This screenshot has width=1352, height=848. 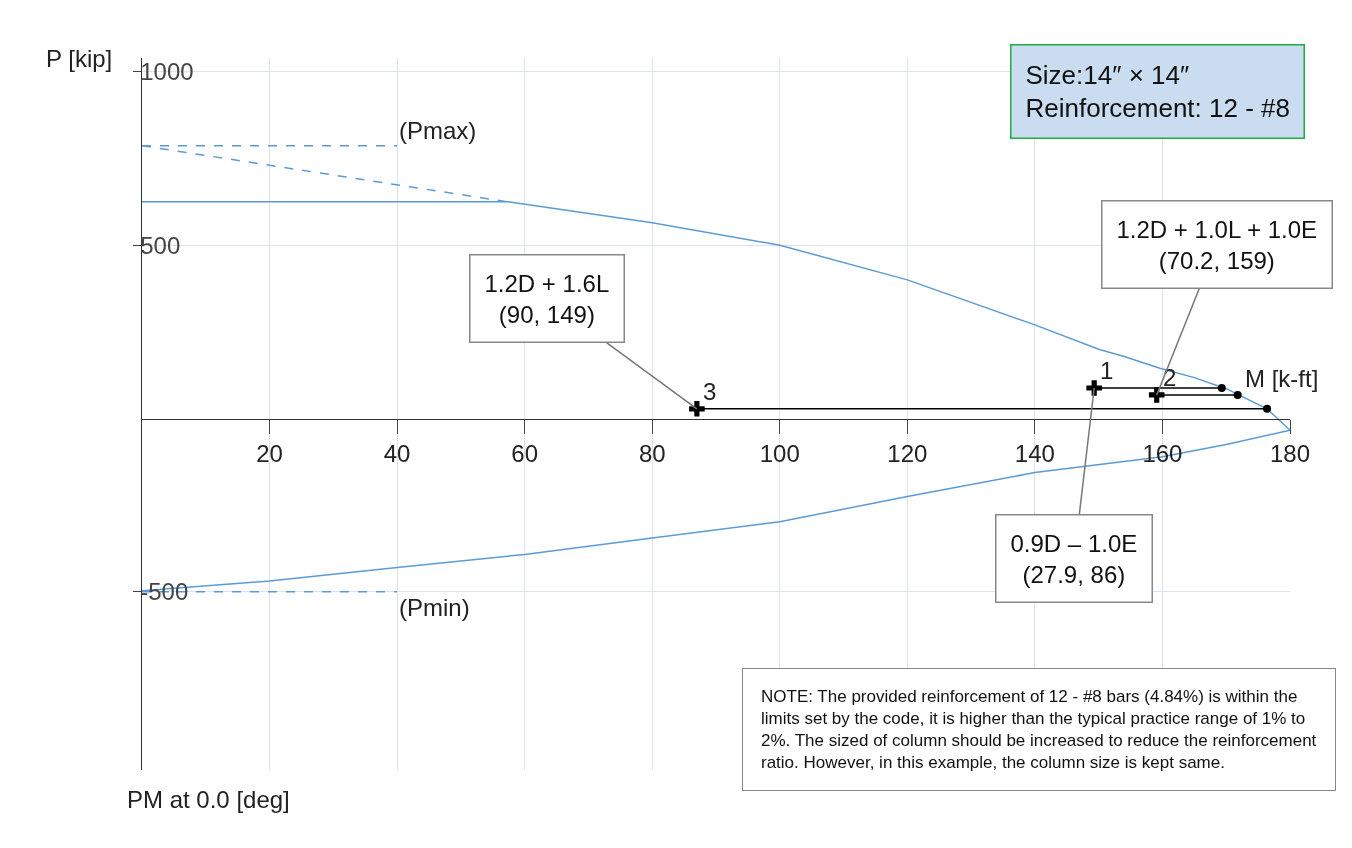 What do you see at coordinates (779, 454) in the screenshot?
I see `x-tick-label: 100` at bounding box center [779, 454].